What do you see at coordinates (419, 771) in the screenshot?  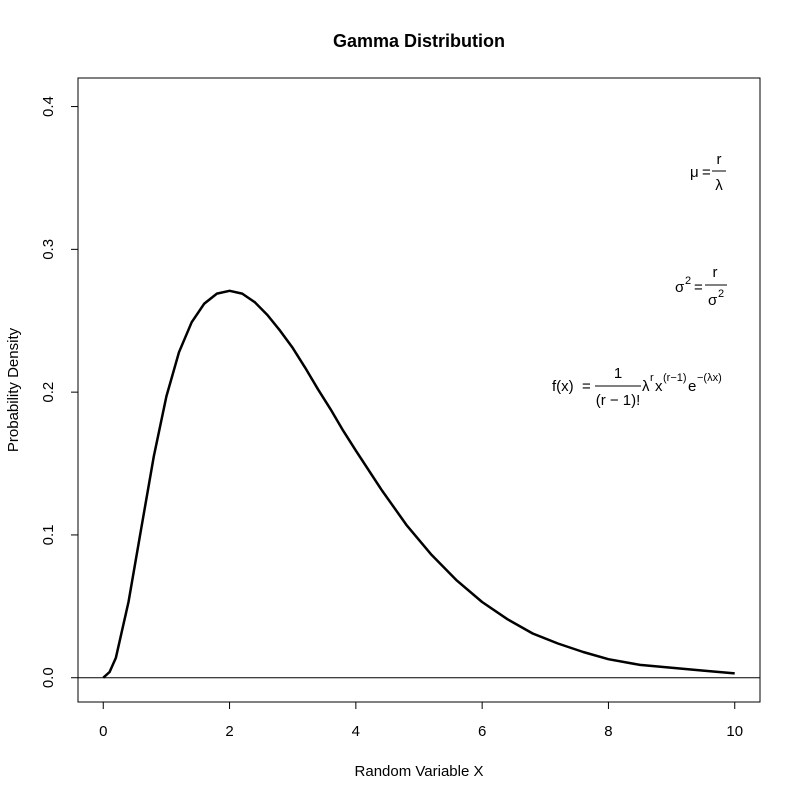 I see `x-axis-label: Random Variable X` at bounding box center [419, 771].